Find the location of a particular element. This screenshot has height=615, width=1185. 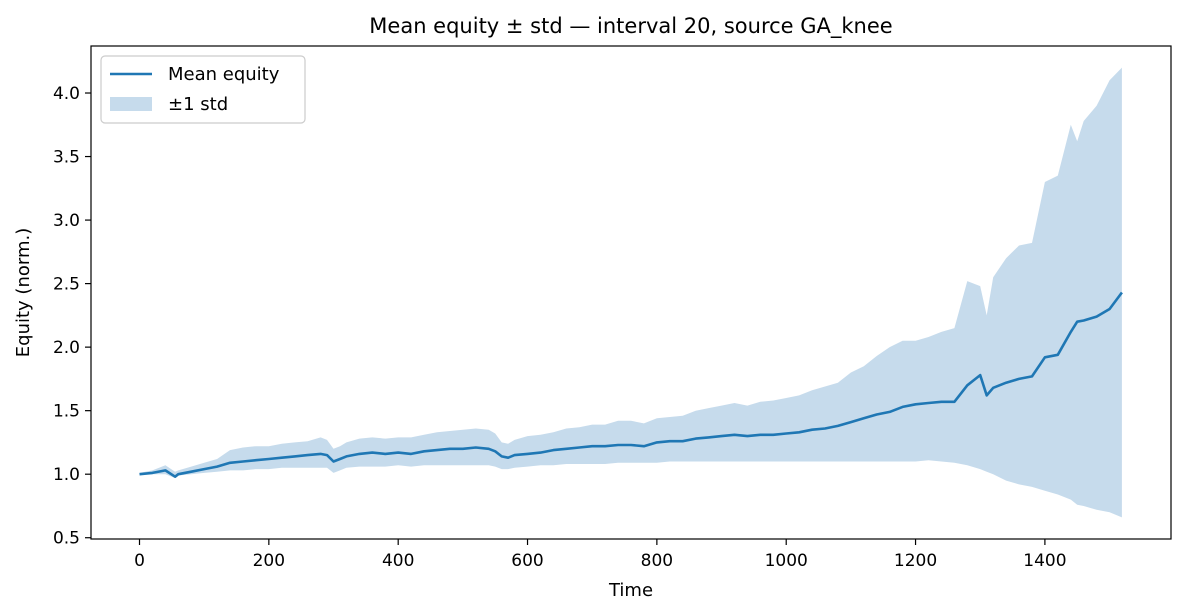

x-tick-label: 1400 is located at coordinates (1044, 561).